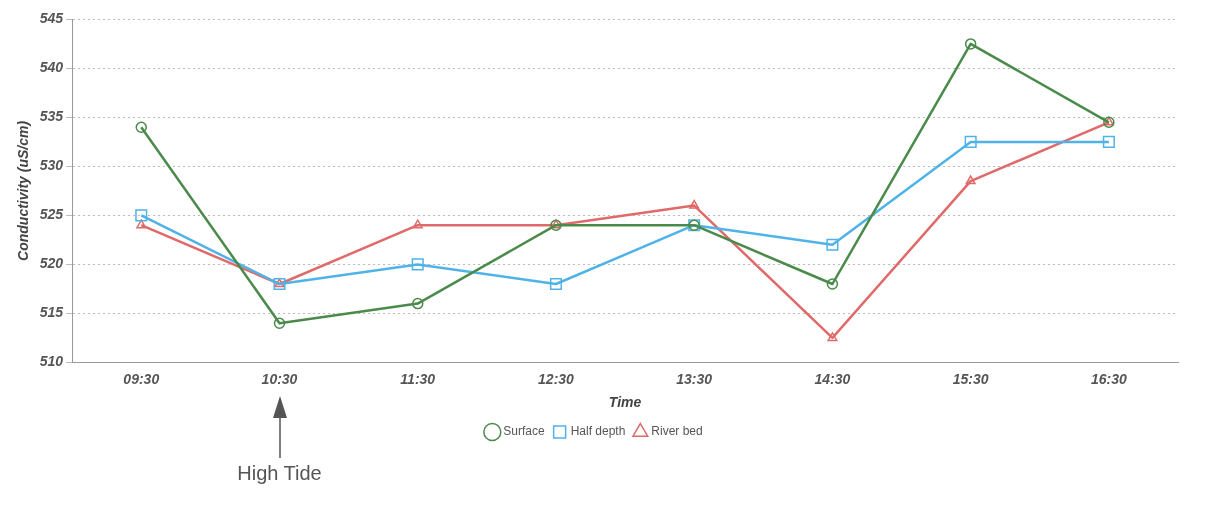 Image resolution: width=1209 pixels, height=518 pixels. I want to click on y-tick-label: 545, so click(51, 18).